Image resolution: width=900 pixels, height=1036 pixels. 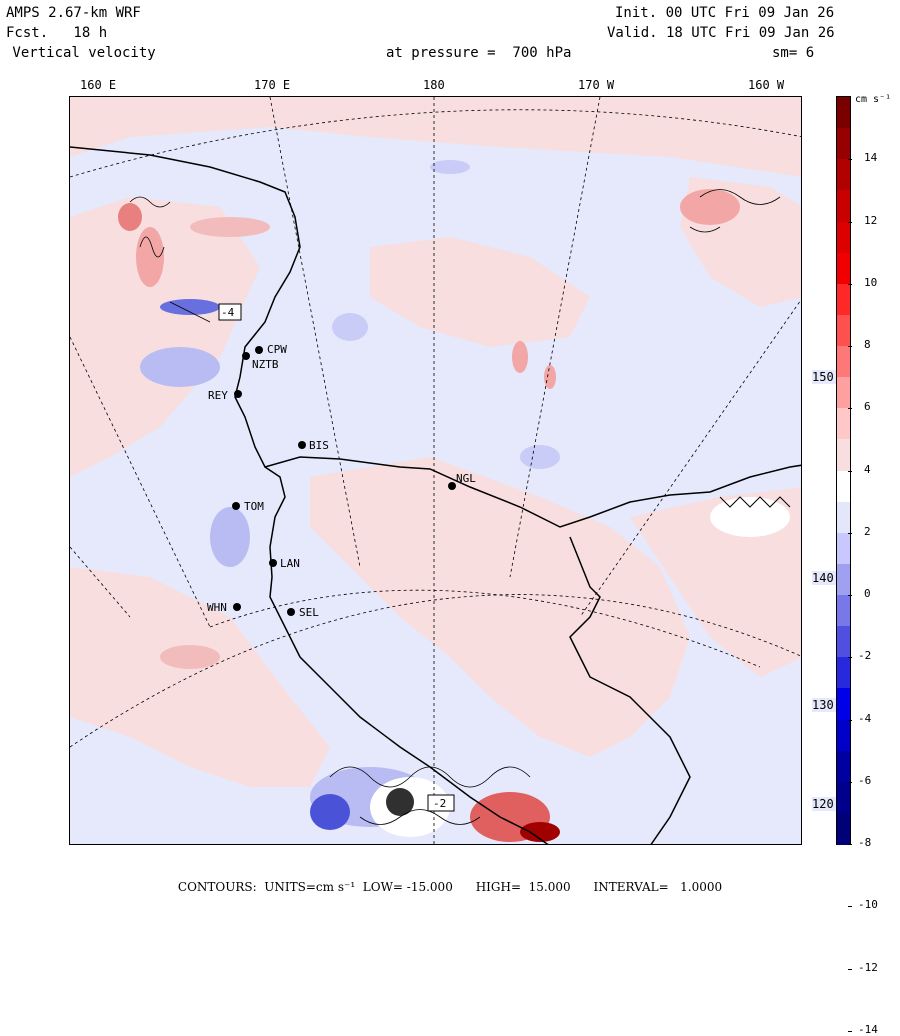 I want to click on lon-label-180: 180, so click(x=434, y=85).